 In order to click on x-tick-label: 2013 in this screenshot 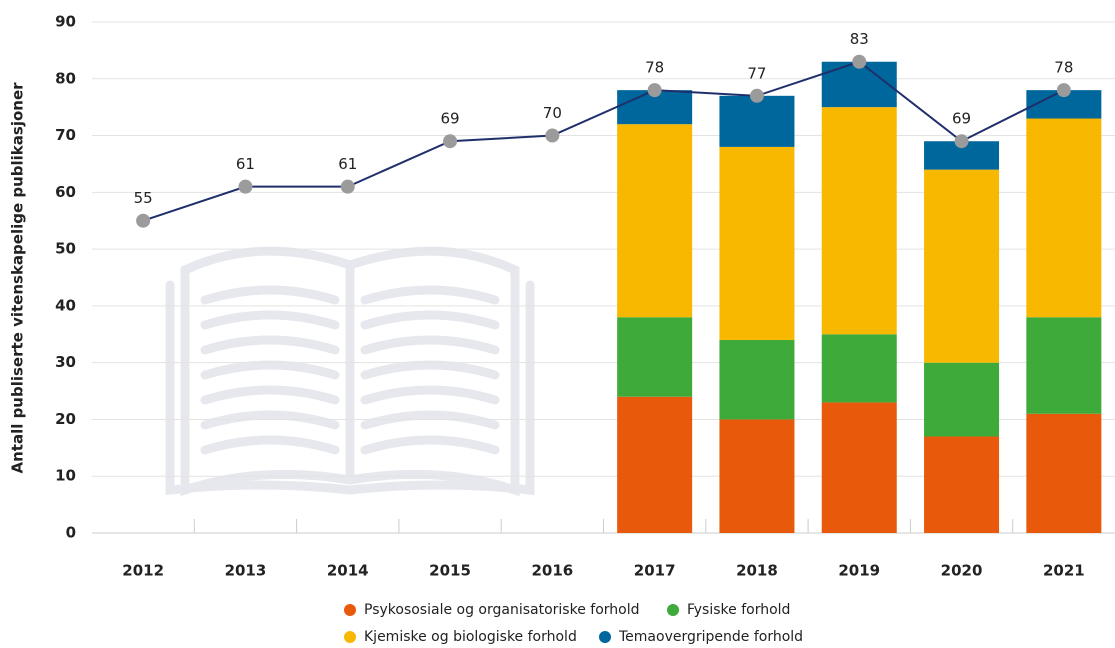, I will do `click(246, 571)`.